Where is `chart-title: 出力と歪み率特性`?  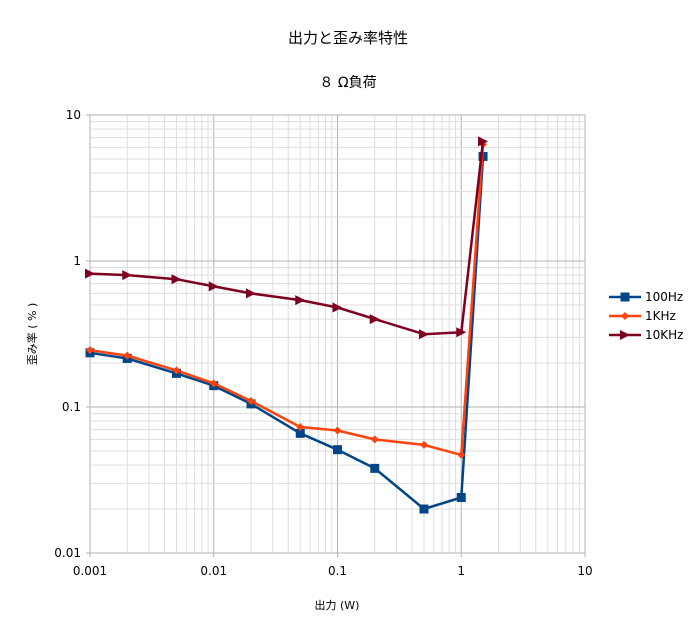
chart-title: 出力と歪み率特性 is located at coordinates (348, 38).